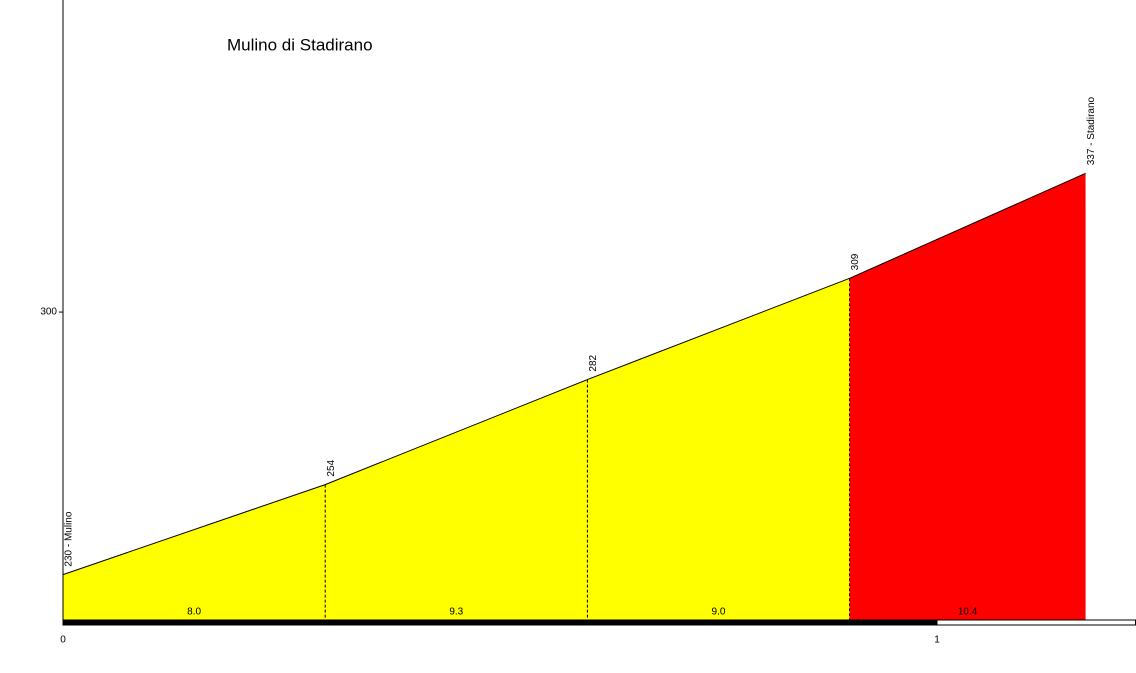 The image size is (1136, 673). I want to click on segment-label: 9.3, so click(456, 612).